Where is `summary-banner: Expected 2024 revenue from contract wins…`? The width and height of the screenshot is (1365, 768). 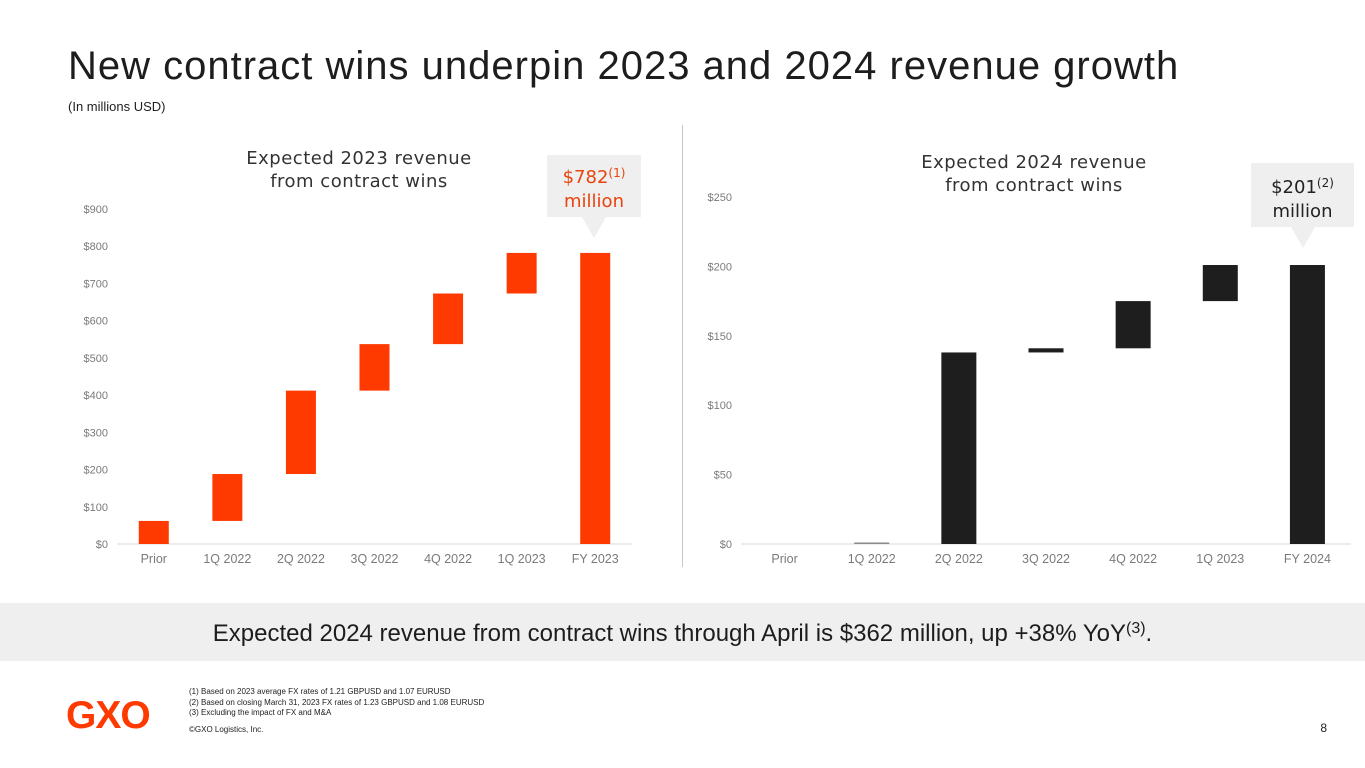
summary-banner: Expected 2024 revenue from contract wins… is located at coordinates (682, 632).